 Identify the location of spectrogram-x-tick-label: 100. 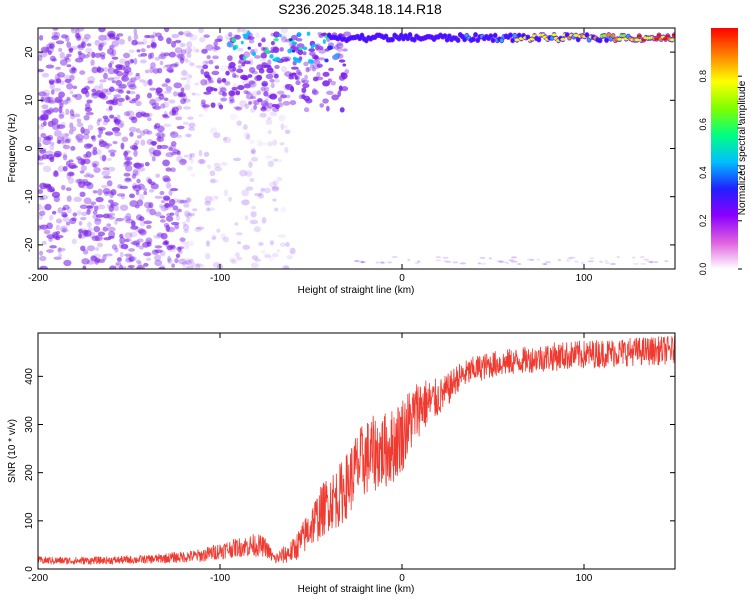
(584, 278).